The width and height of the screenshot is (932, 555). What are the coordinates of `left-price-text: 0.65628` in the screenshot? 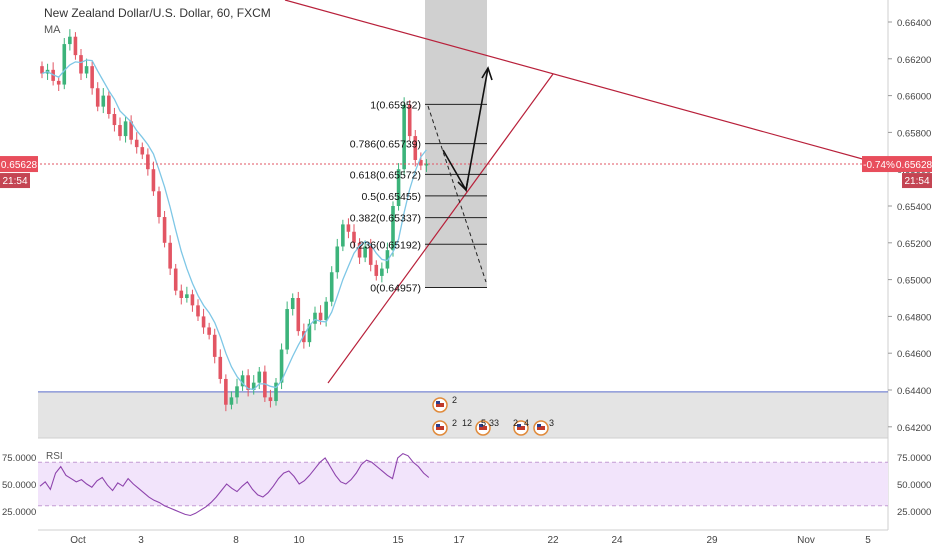 It's located at (19, 165).